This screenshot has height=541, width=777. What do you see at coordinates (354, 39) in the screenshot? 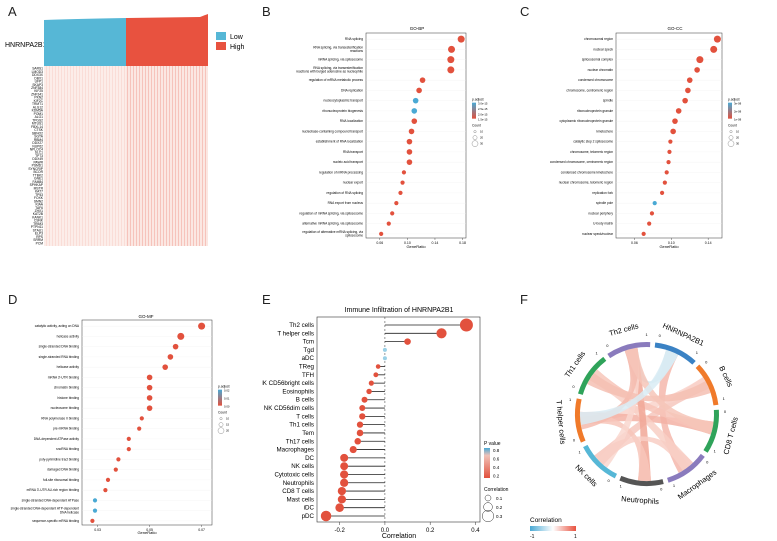
I see `go-bp-term-label: RNA splicing` at bounding box center [354, 39].